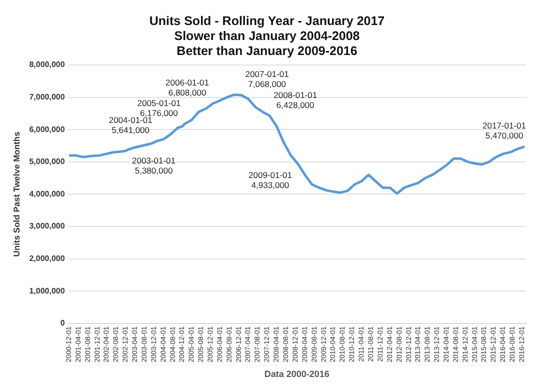 The height and width of the screenshot is (392, 542). I want to click on y-tick-label: 5,000,000, so click(47, 161).